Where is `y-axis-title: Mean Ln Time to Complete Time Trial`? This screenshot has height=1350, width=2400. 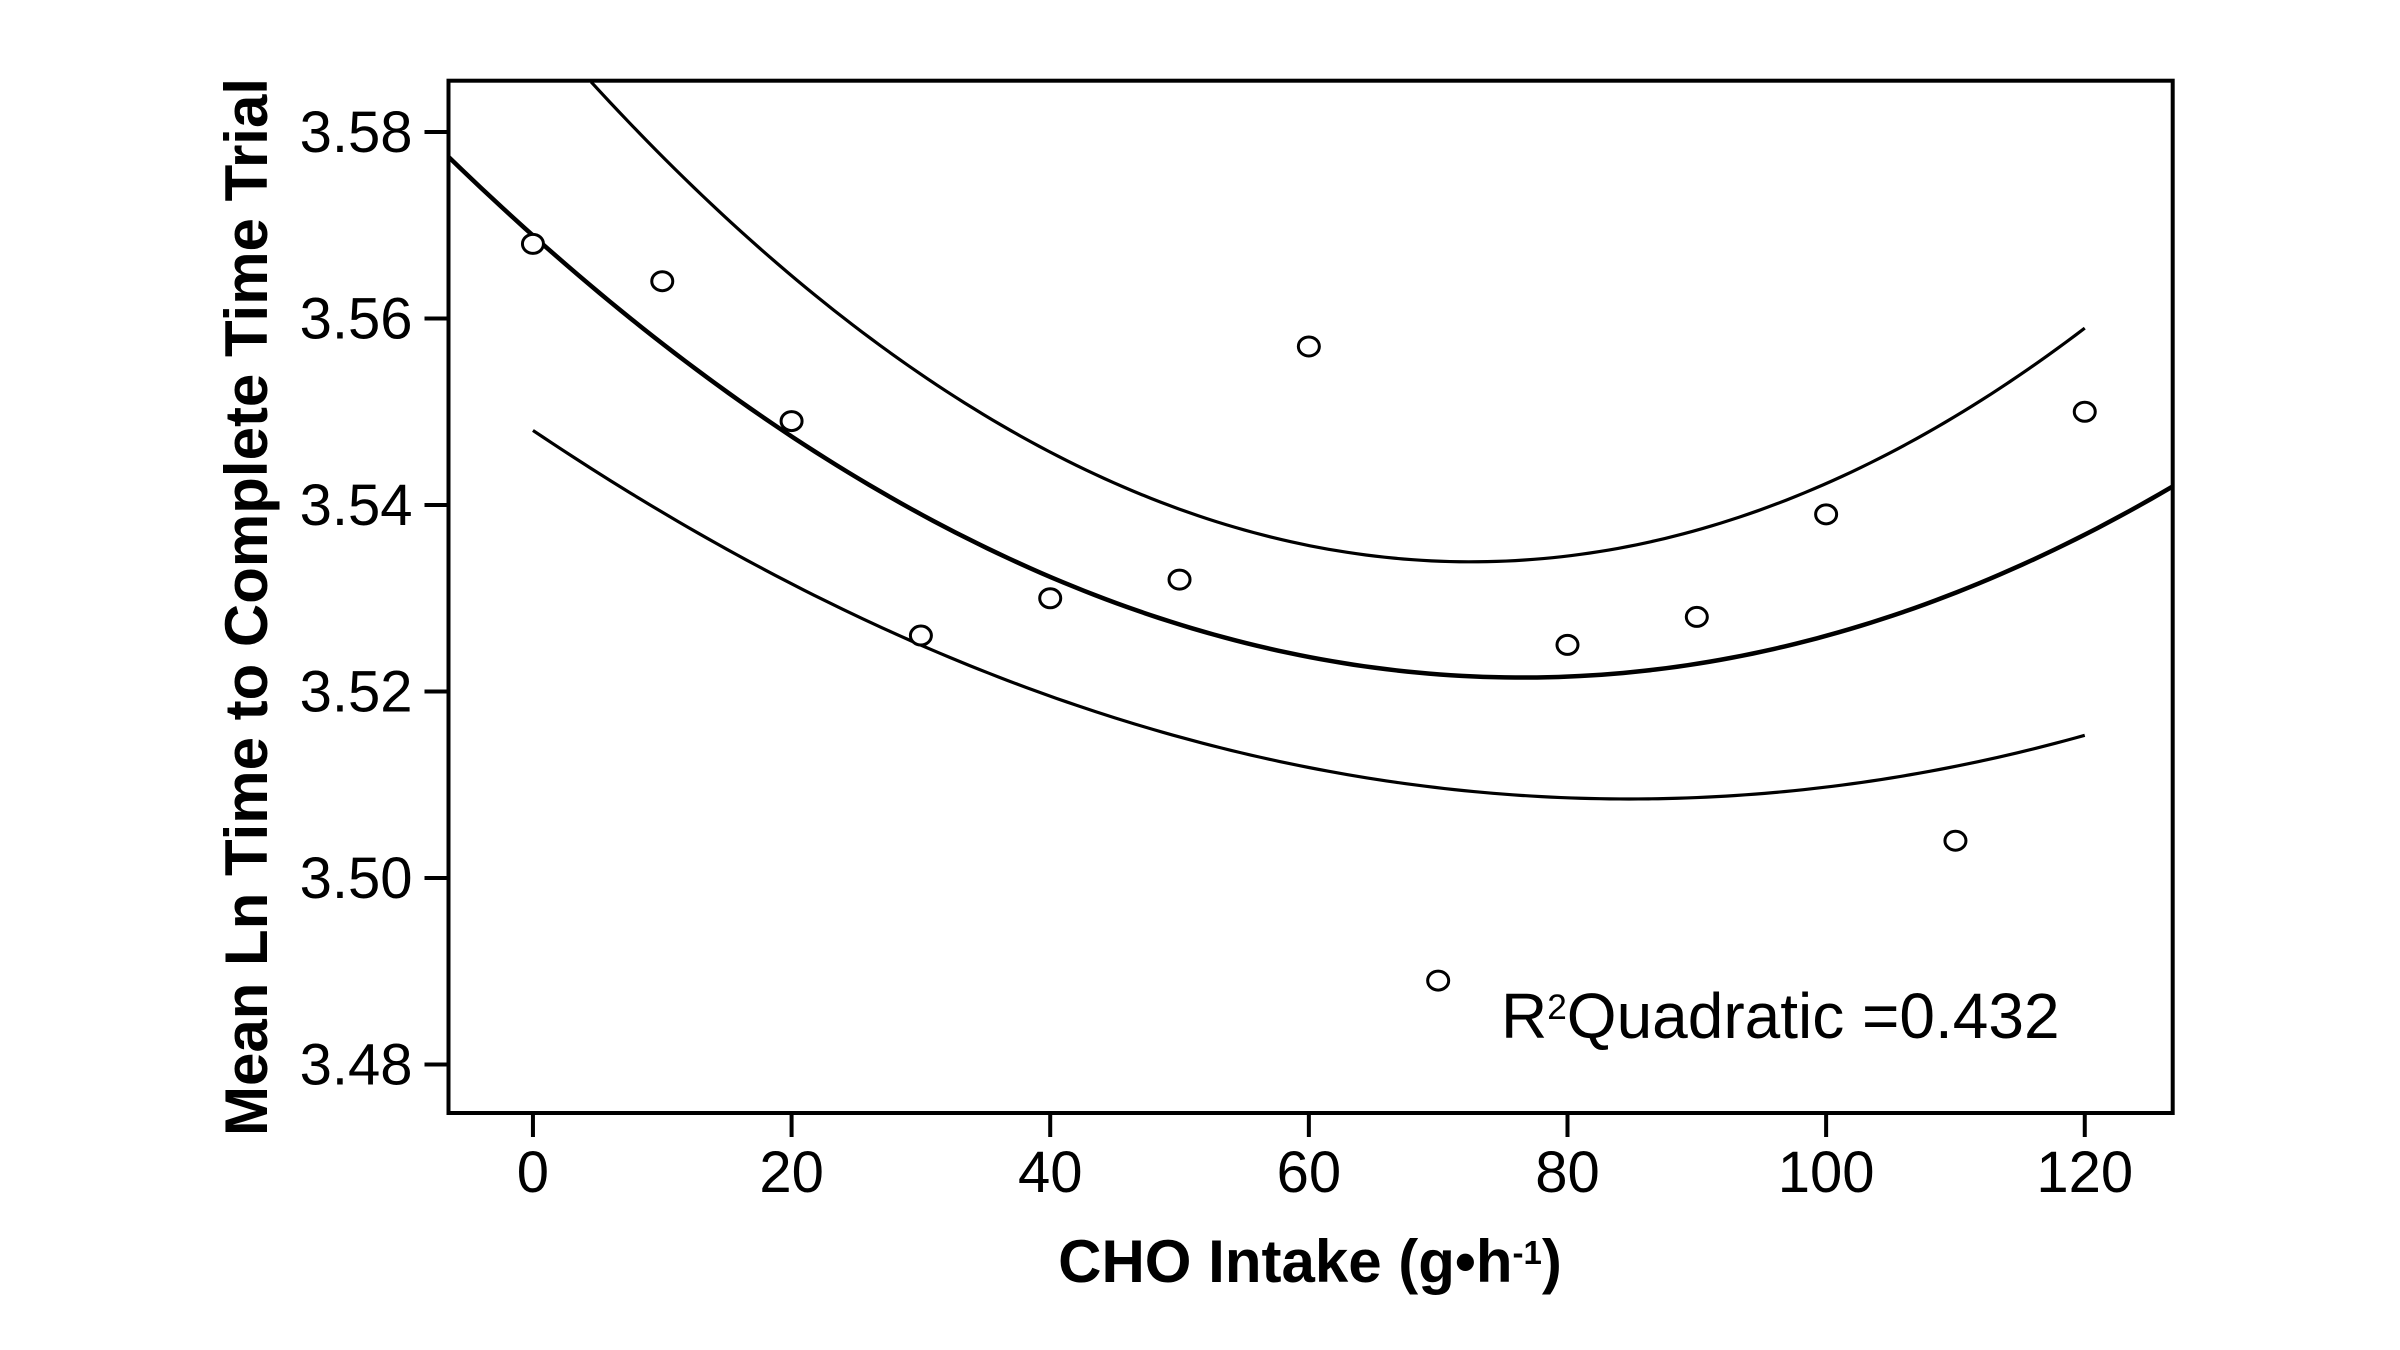 y-axis-title: Mean Ln Time to Complete Time Trial is located at coordinates (246, 607).